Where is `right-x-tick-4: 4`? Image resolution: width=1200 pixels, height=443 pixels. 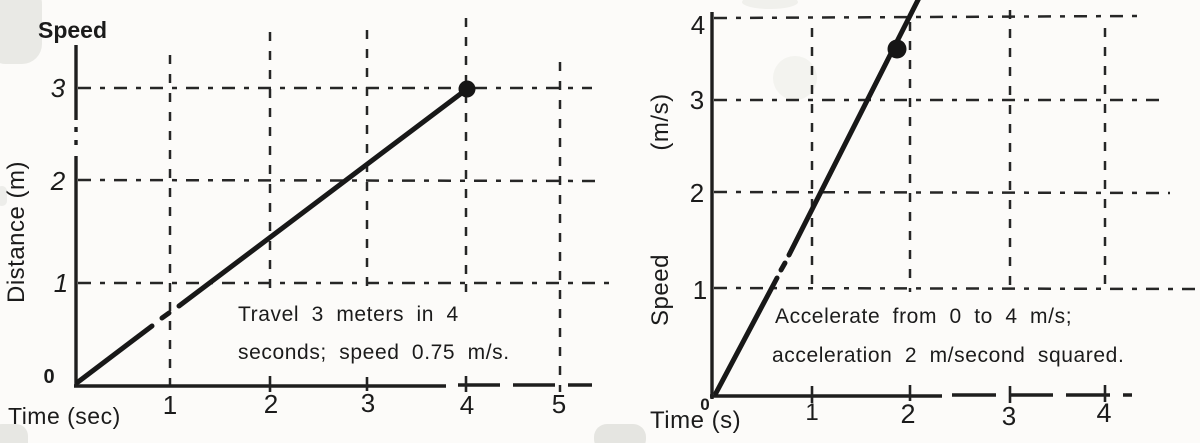 right-x-tick-4: 4 is located at coordinates (1103, 413).